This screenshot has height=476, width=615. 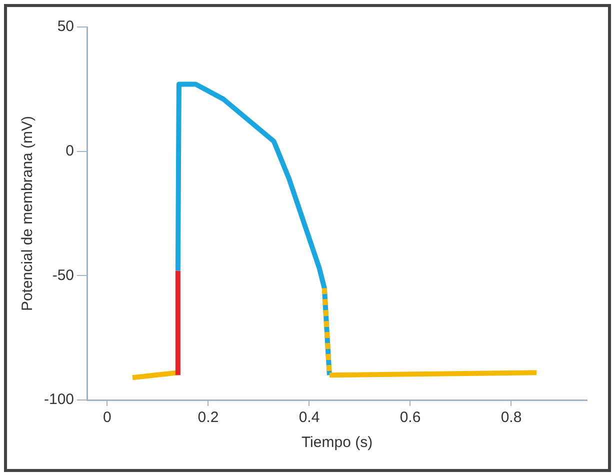 I want to click on x-tick-label: 0.2, so click(x=208, y=417).